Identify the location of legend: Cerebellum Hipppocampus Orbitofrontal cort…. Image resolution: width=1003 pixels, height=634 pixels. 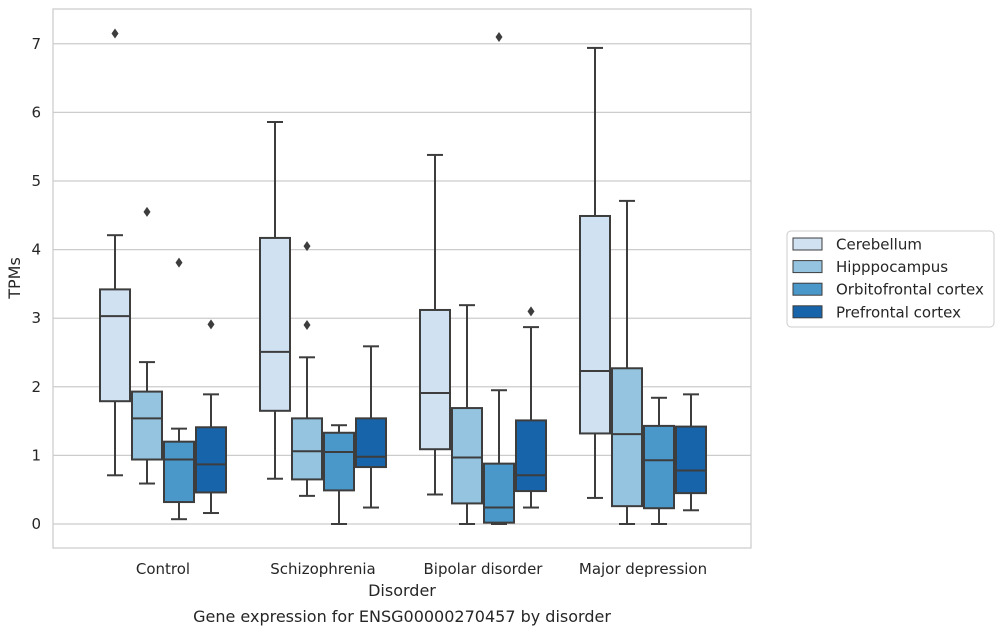
(890, 279).